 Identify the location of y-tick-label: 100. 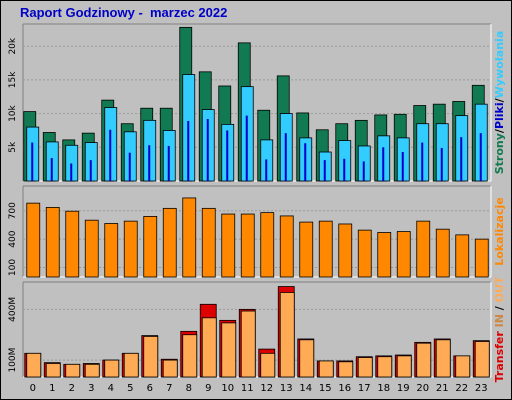
(13, 267).